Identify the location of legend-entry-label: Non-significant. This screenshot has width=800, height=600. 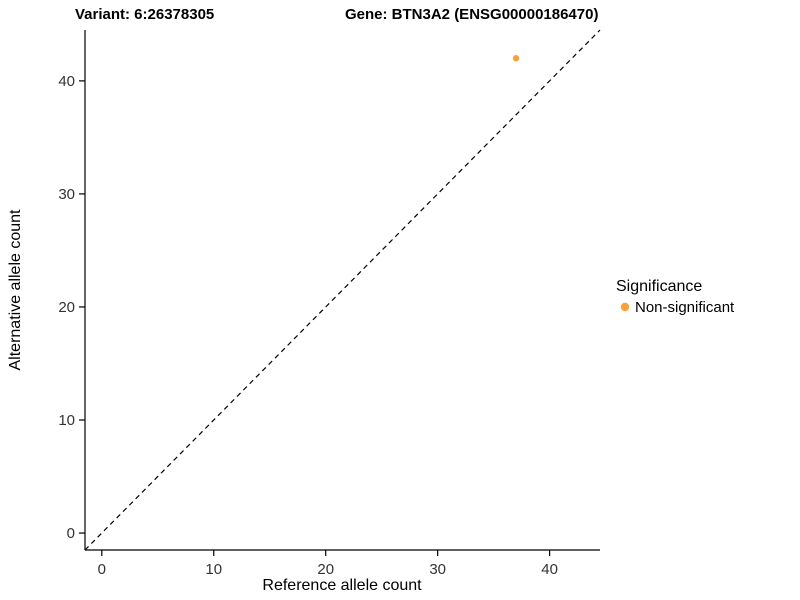
(685, 307).